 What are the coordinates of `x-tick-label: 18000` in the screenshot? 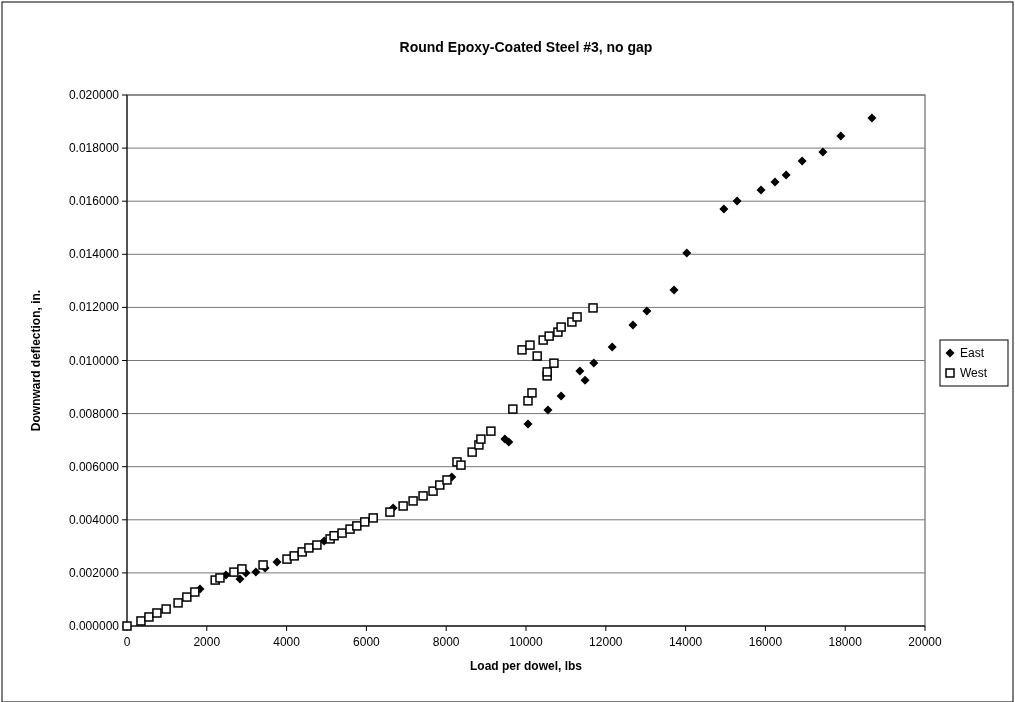 It's located at (845, 642).